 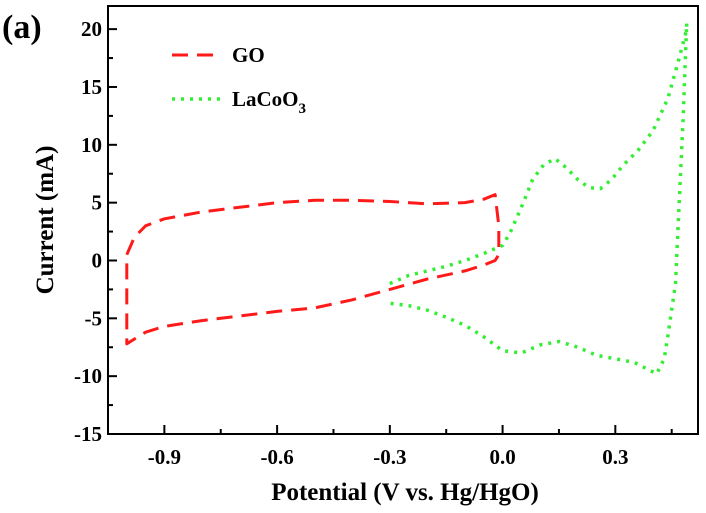 I want to click on legend-label-go: GO, so click(x=248, y=55).